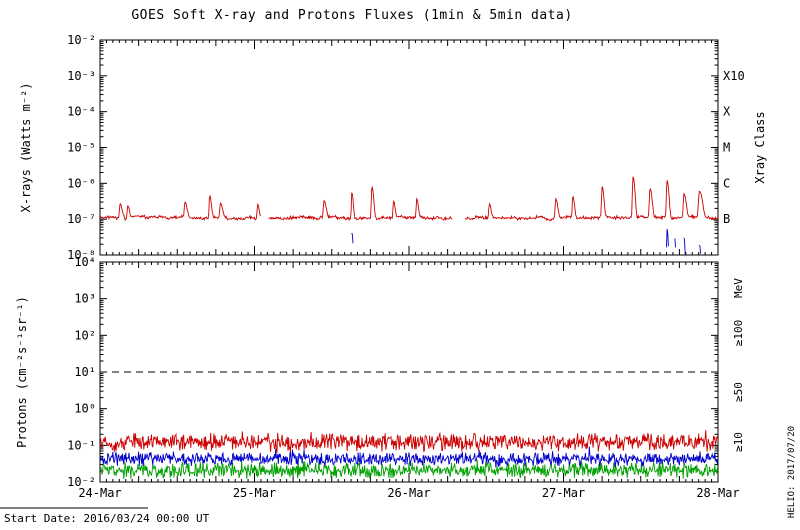 This screenshot has height=530, width=800. Describe the element at coordinates (107, 518) in the screenshot. I see `start-date-label: Start Date: 2016/03/24 00:00 UT` at that location.